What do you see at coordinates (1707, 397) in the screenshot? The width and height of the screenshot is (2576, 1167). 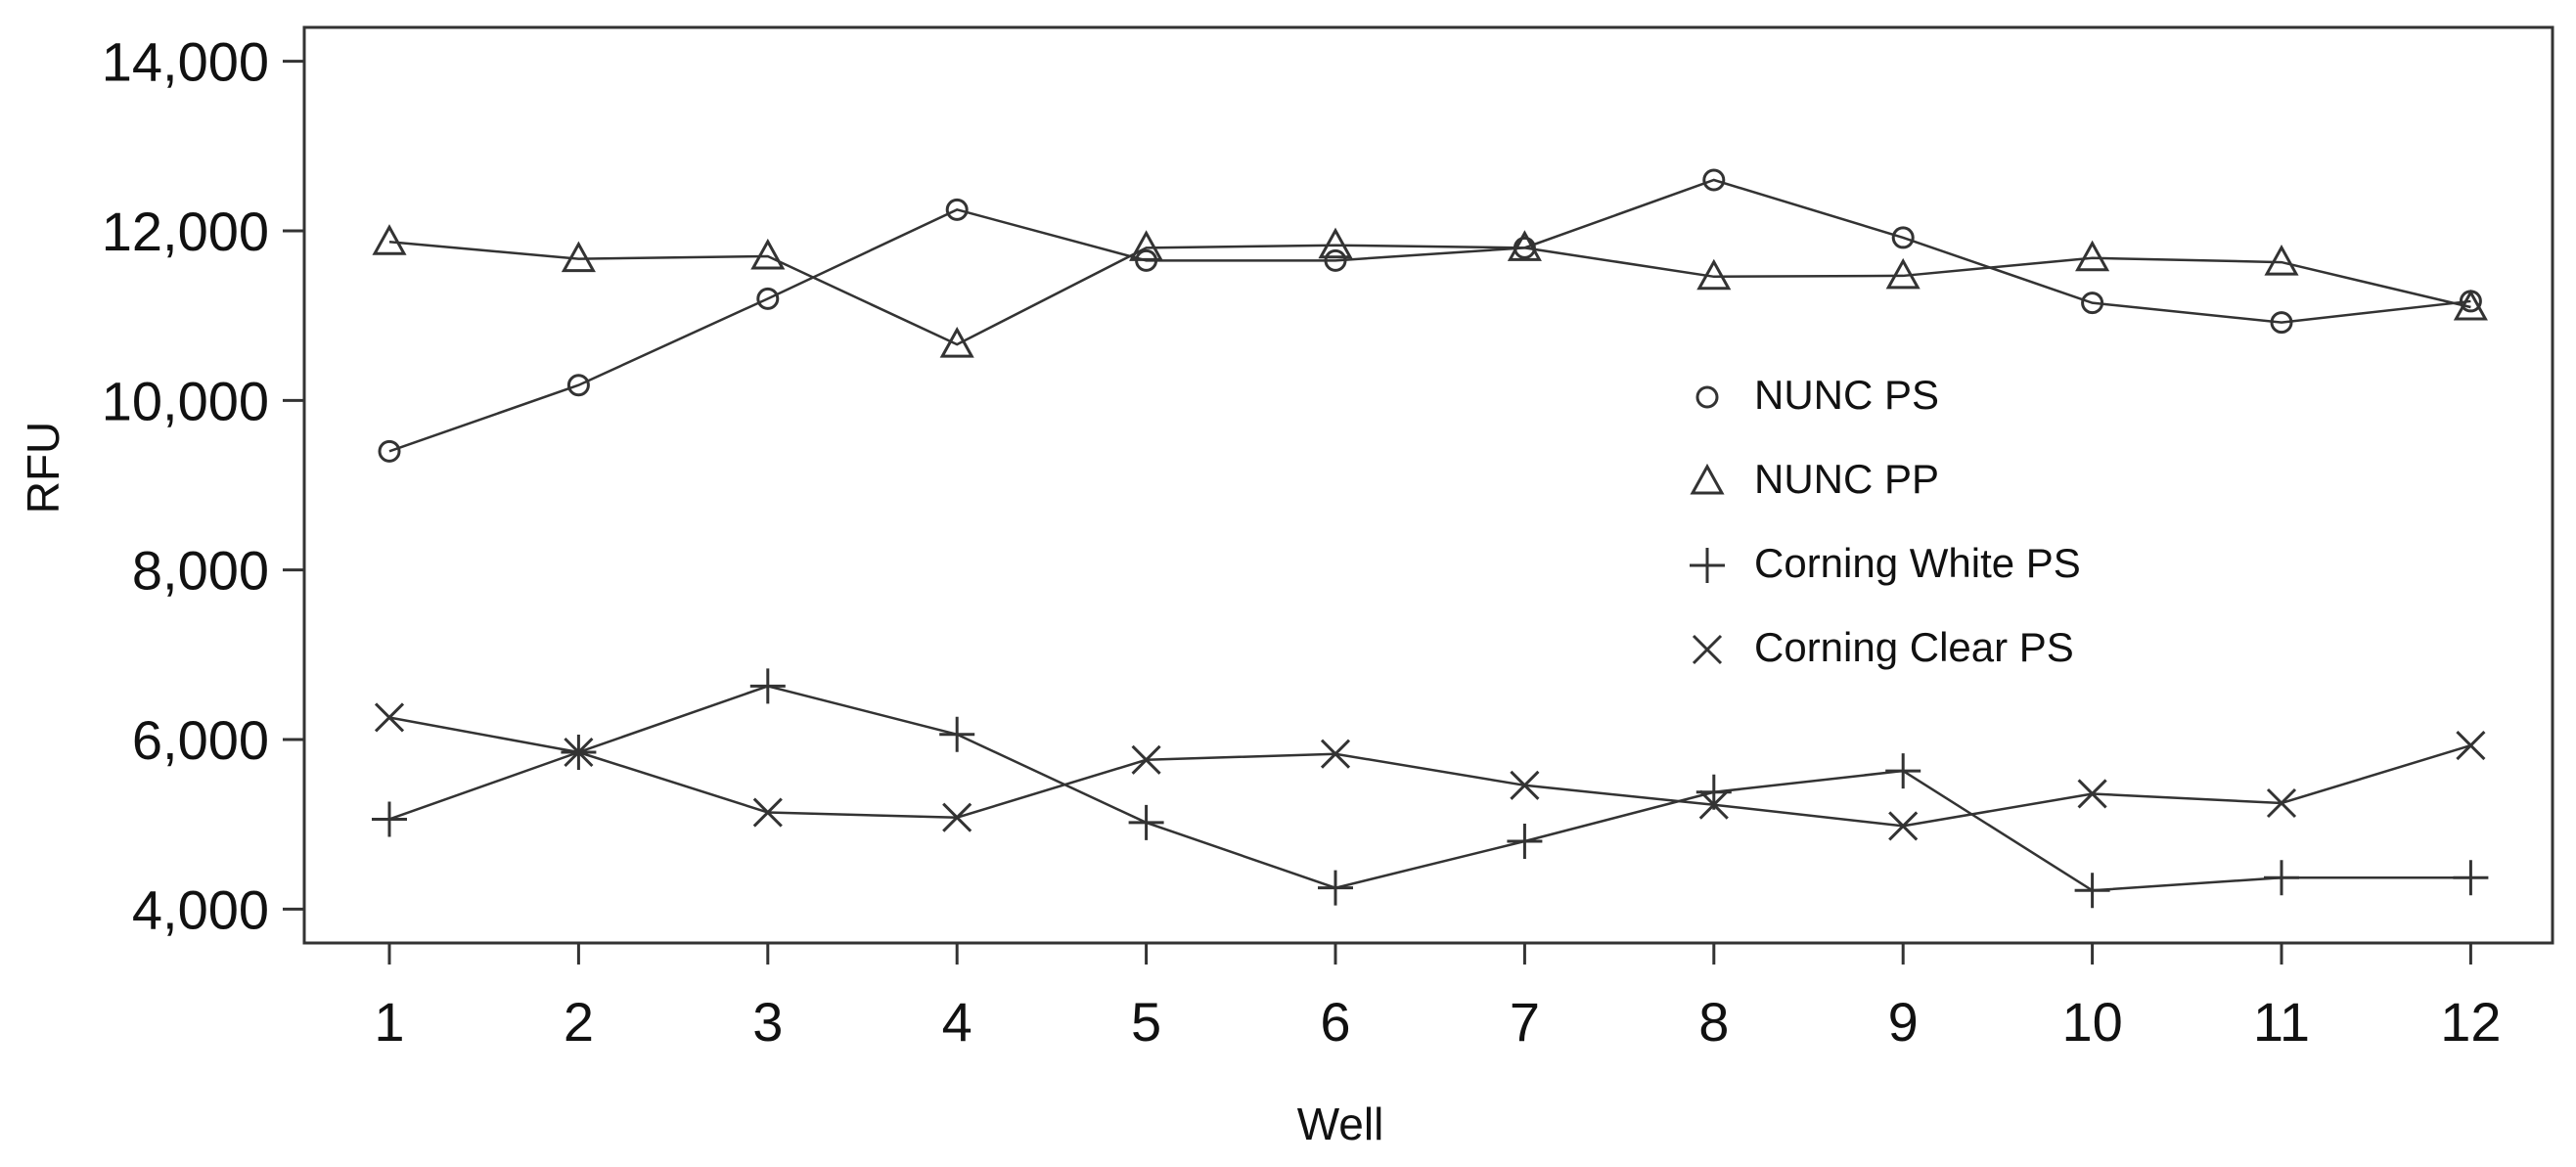 I see `circle-marker-legend` at bounding box center [1707, 397].